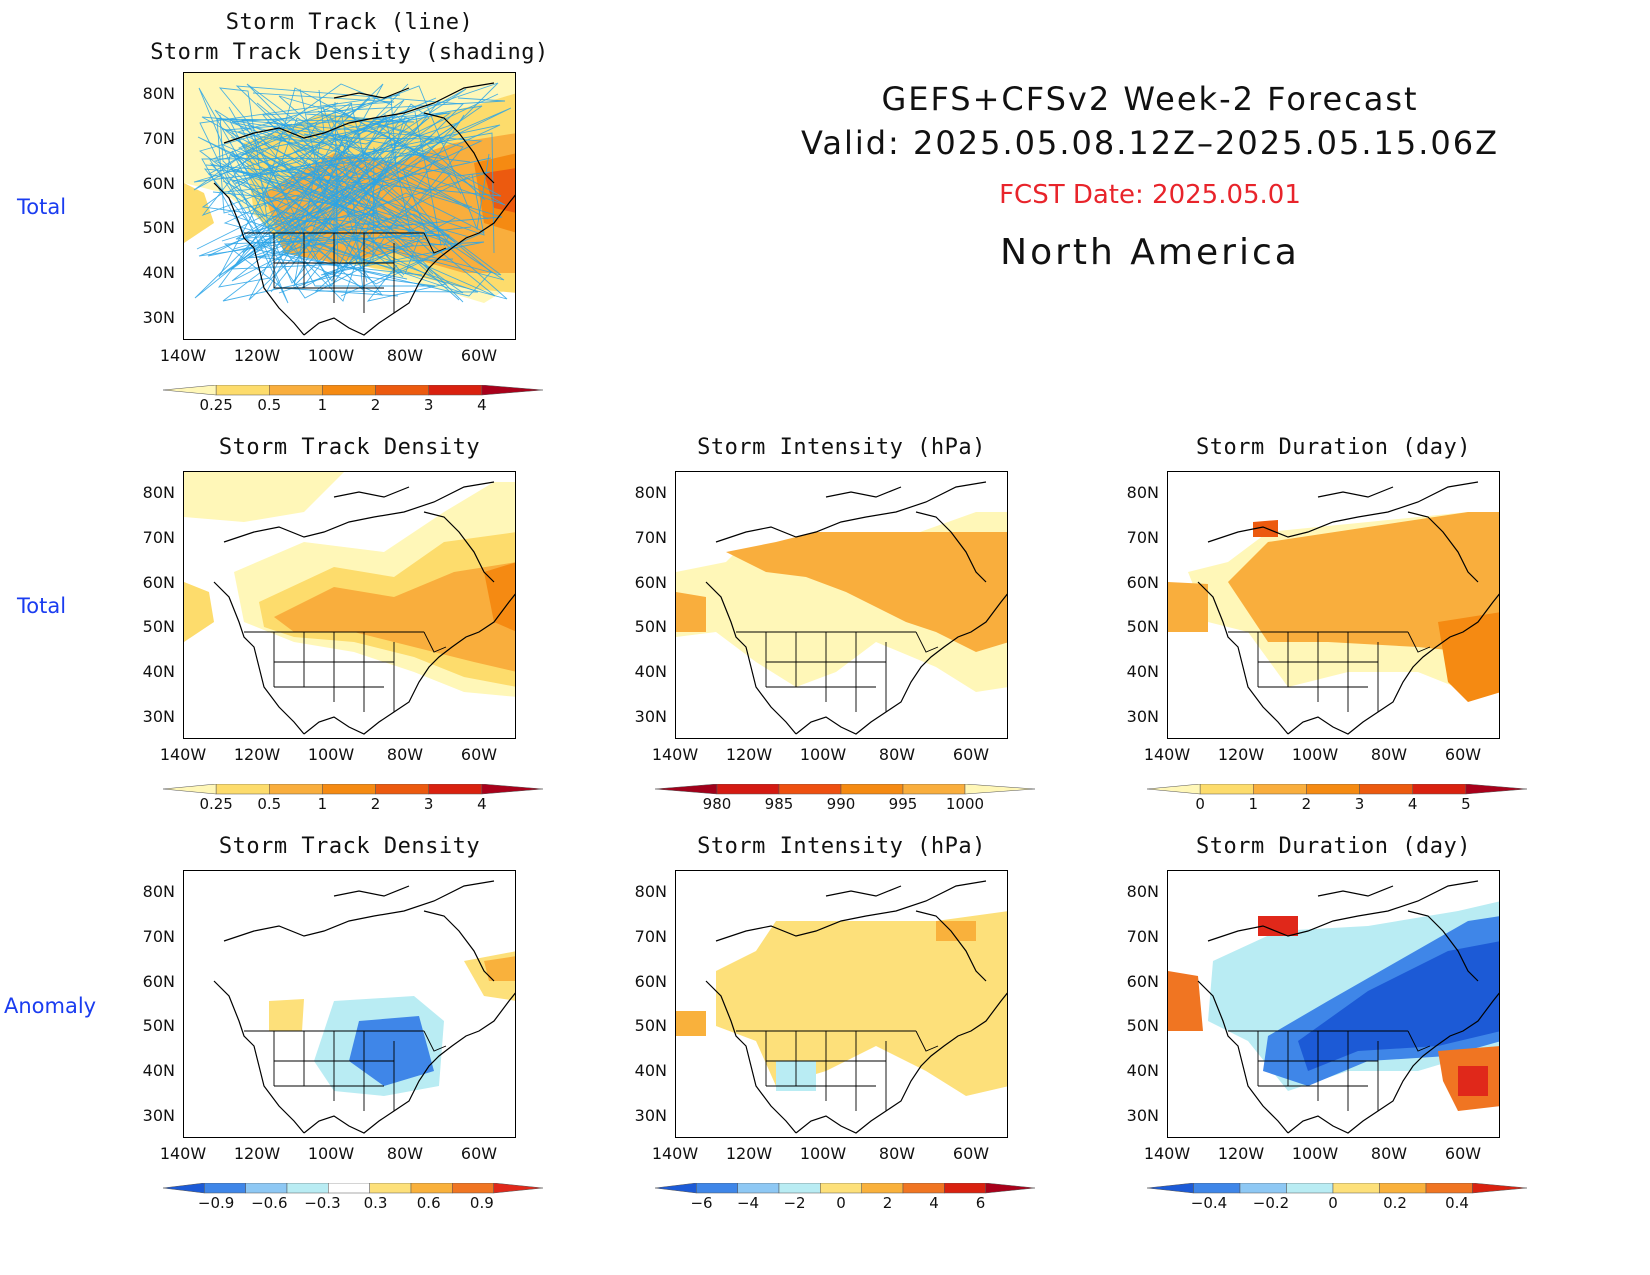 The width and height of the screenshot is (1650, 1275). Describe the element at coordinates (482, 804) in the screenshot. I see `colorbar-label: 4` at that location.